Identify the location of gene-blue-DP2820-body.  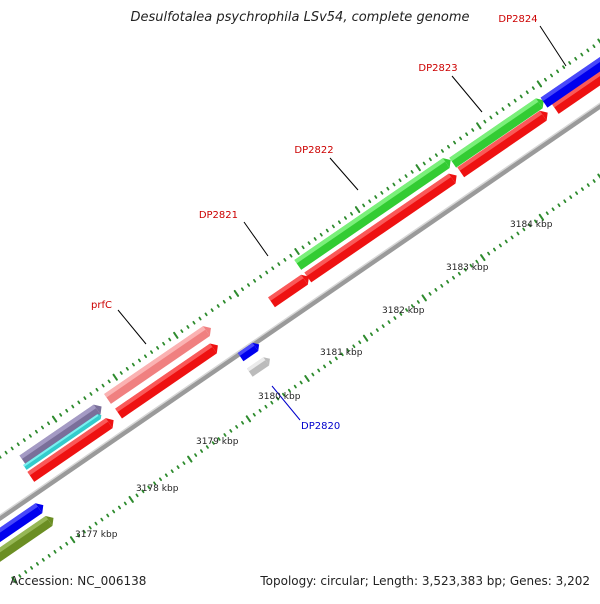
(248, 352).